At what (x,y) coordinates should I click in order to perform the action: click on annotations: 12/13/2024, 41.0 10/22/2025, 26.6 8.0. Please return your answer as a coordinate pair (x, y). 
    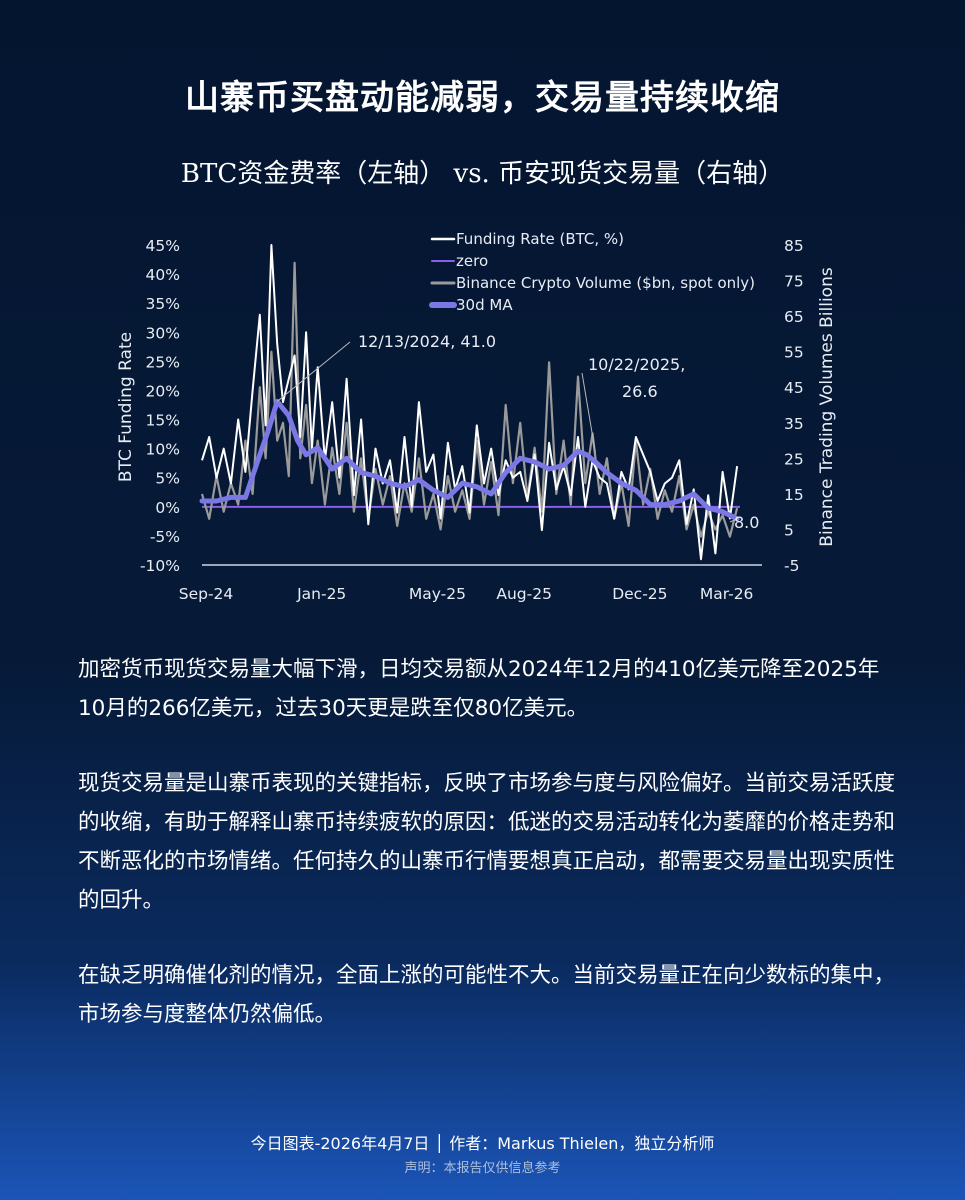
    Looking at the image, I should click on (517, 432).